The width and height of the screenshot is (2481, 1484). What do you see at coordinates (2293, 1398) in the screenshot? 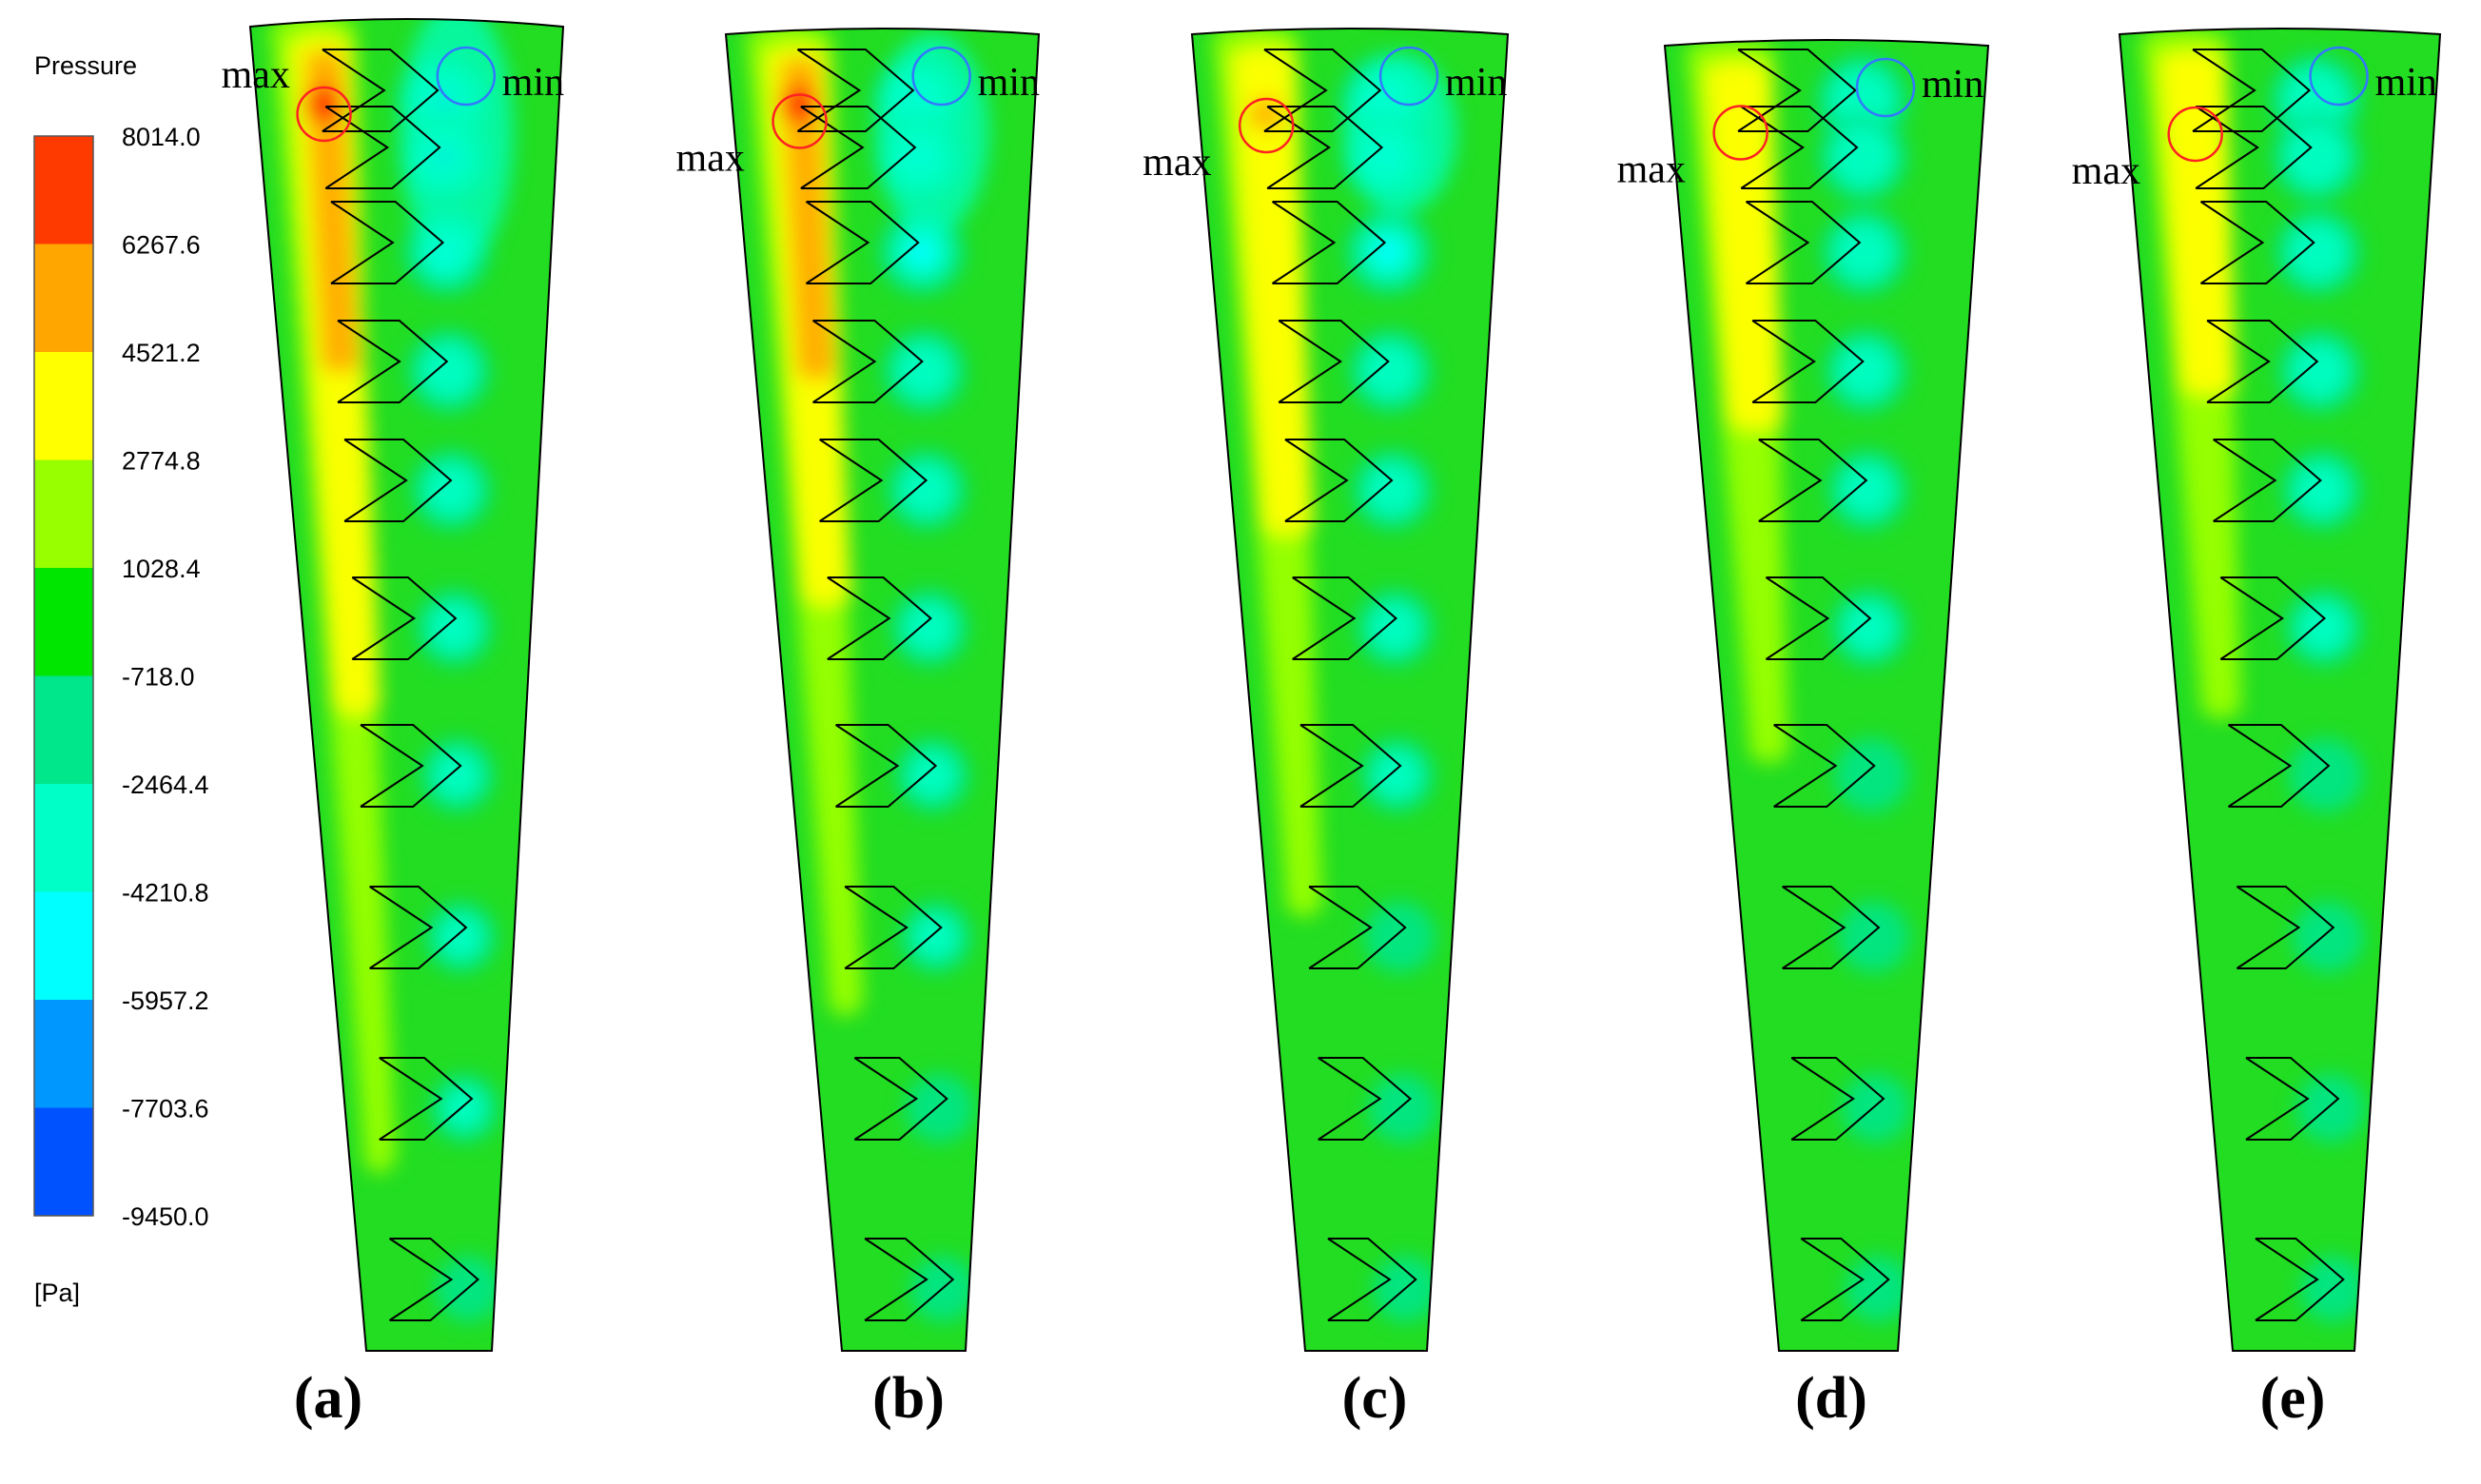
I see `panel-label: (e)` at bounding box center [2293, 1398].